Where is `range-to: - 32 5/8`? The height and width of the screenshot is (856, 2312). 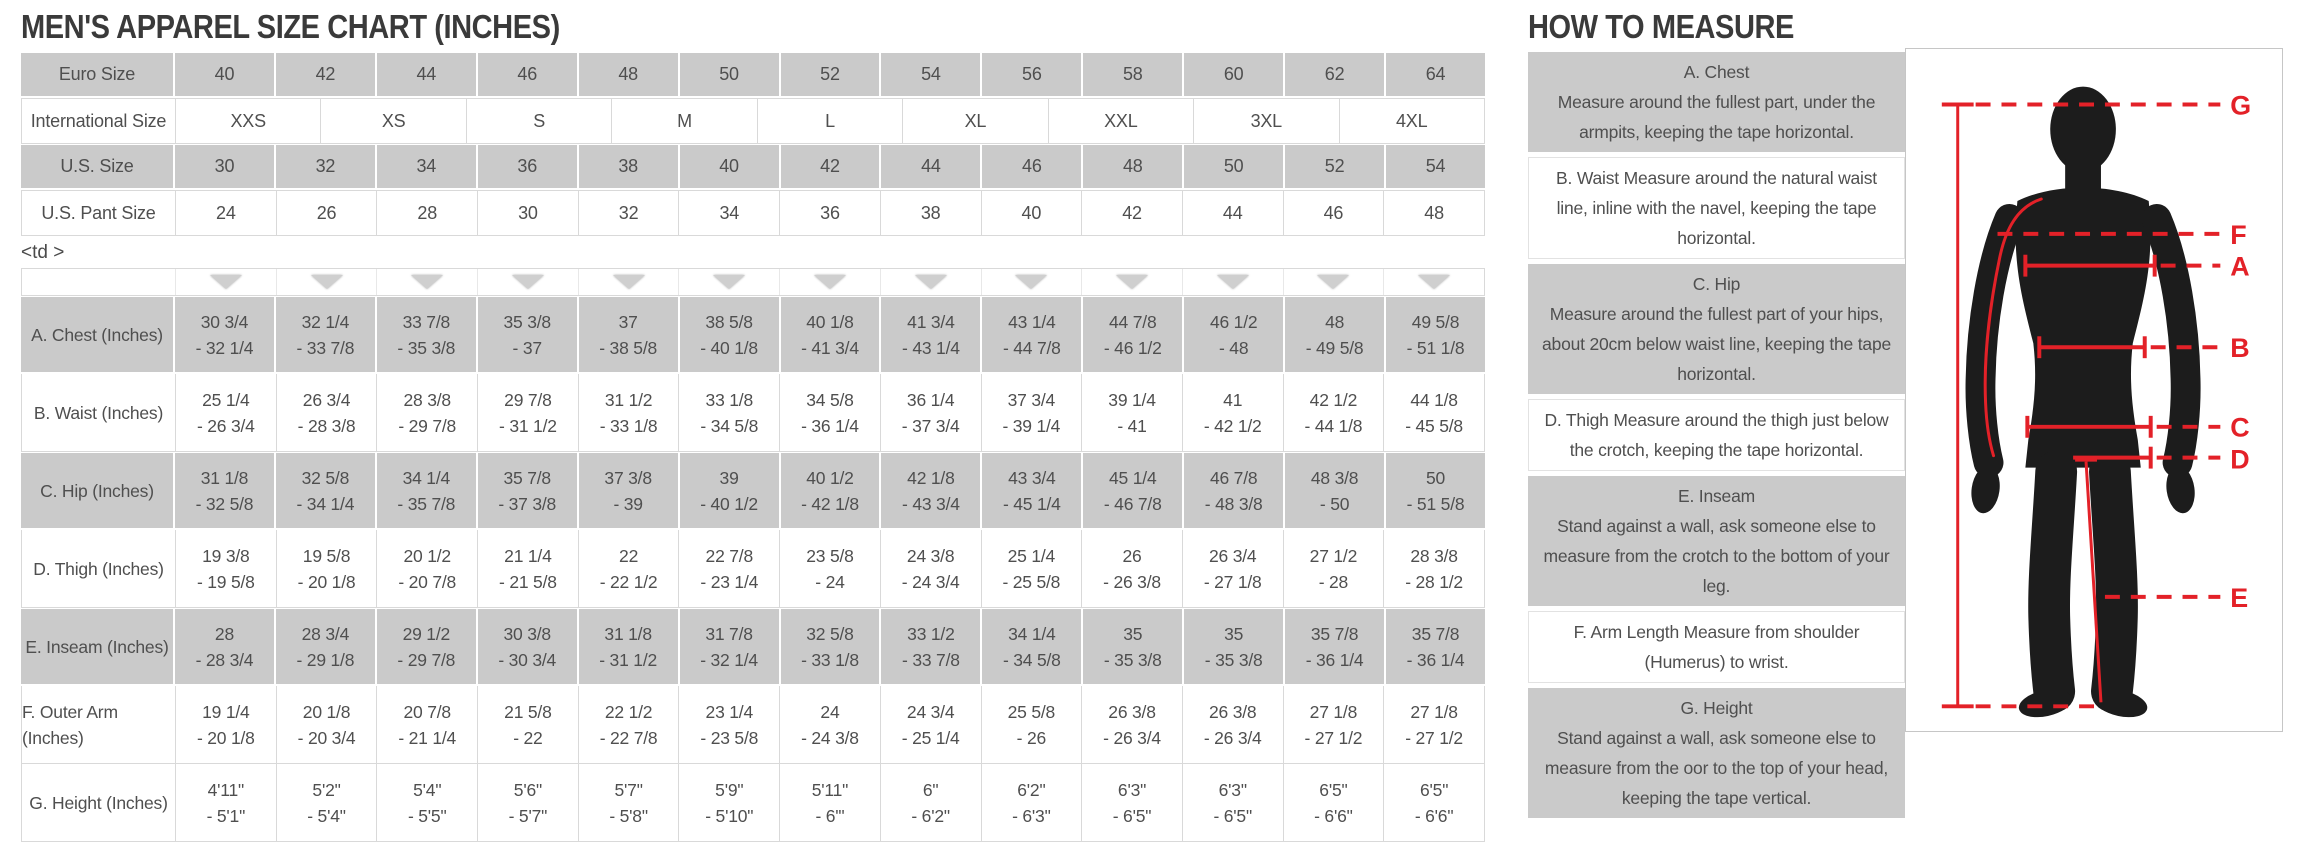 range-to: - 32 5/8 is located at coordinates (224, 503).